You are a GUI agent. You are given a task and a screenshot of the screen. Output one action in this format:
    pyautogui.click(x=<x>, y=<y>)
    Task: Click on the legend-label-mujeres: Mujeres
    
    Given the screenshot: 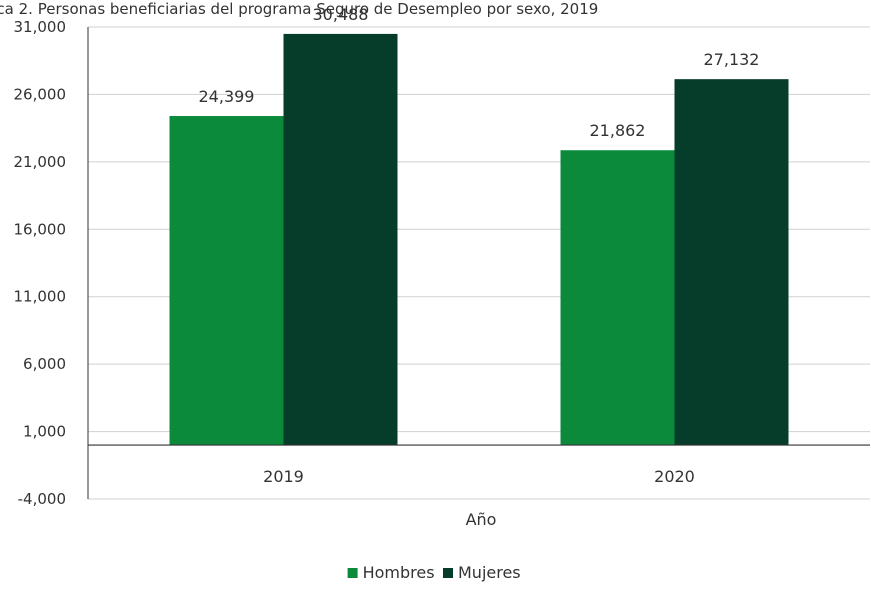 What is the action you would take?
    pyautogui.click(x=489, y=572)
    